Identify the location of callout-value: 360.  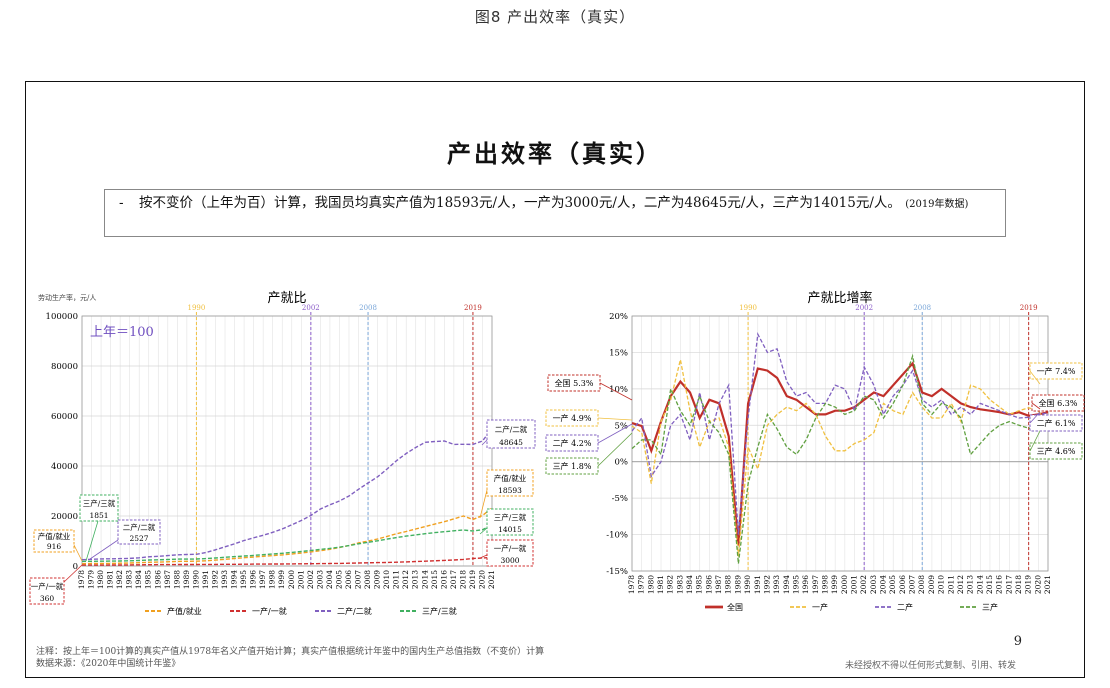
(47, 598).